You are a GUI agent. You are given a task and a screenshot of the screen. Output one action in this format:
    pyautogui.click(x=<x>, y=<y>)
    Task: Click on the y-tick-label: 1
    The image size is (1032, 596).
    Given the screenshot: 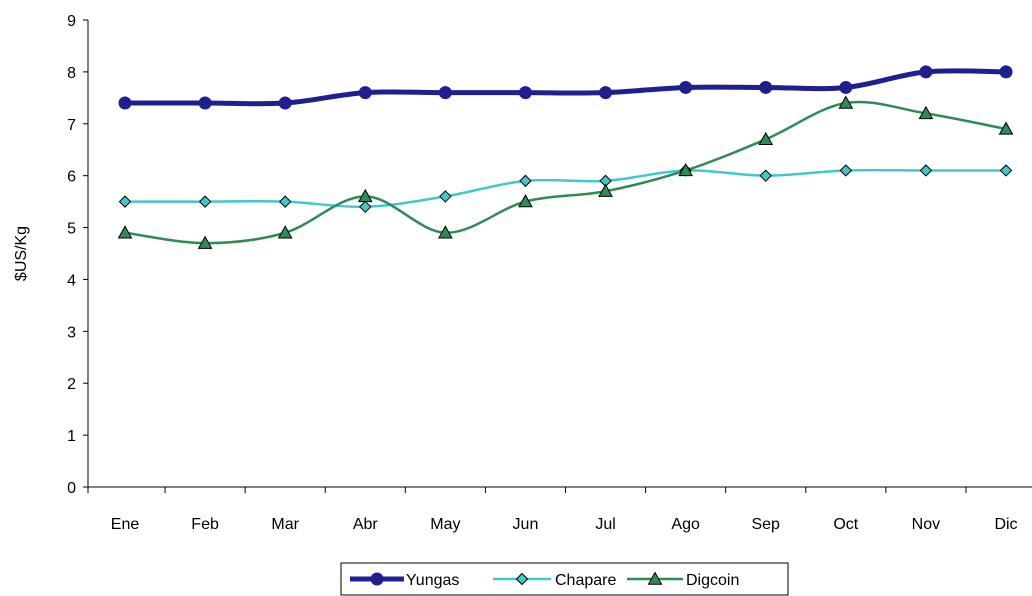 What is the action you would take?
    pyautogui.click(x=71, y=436)
    